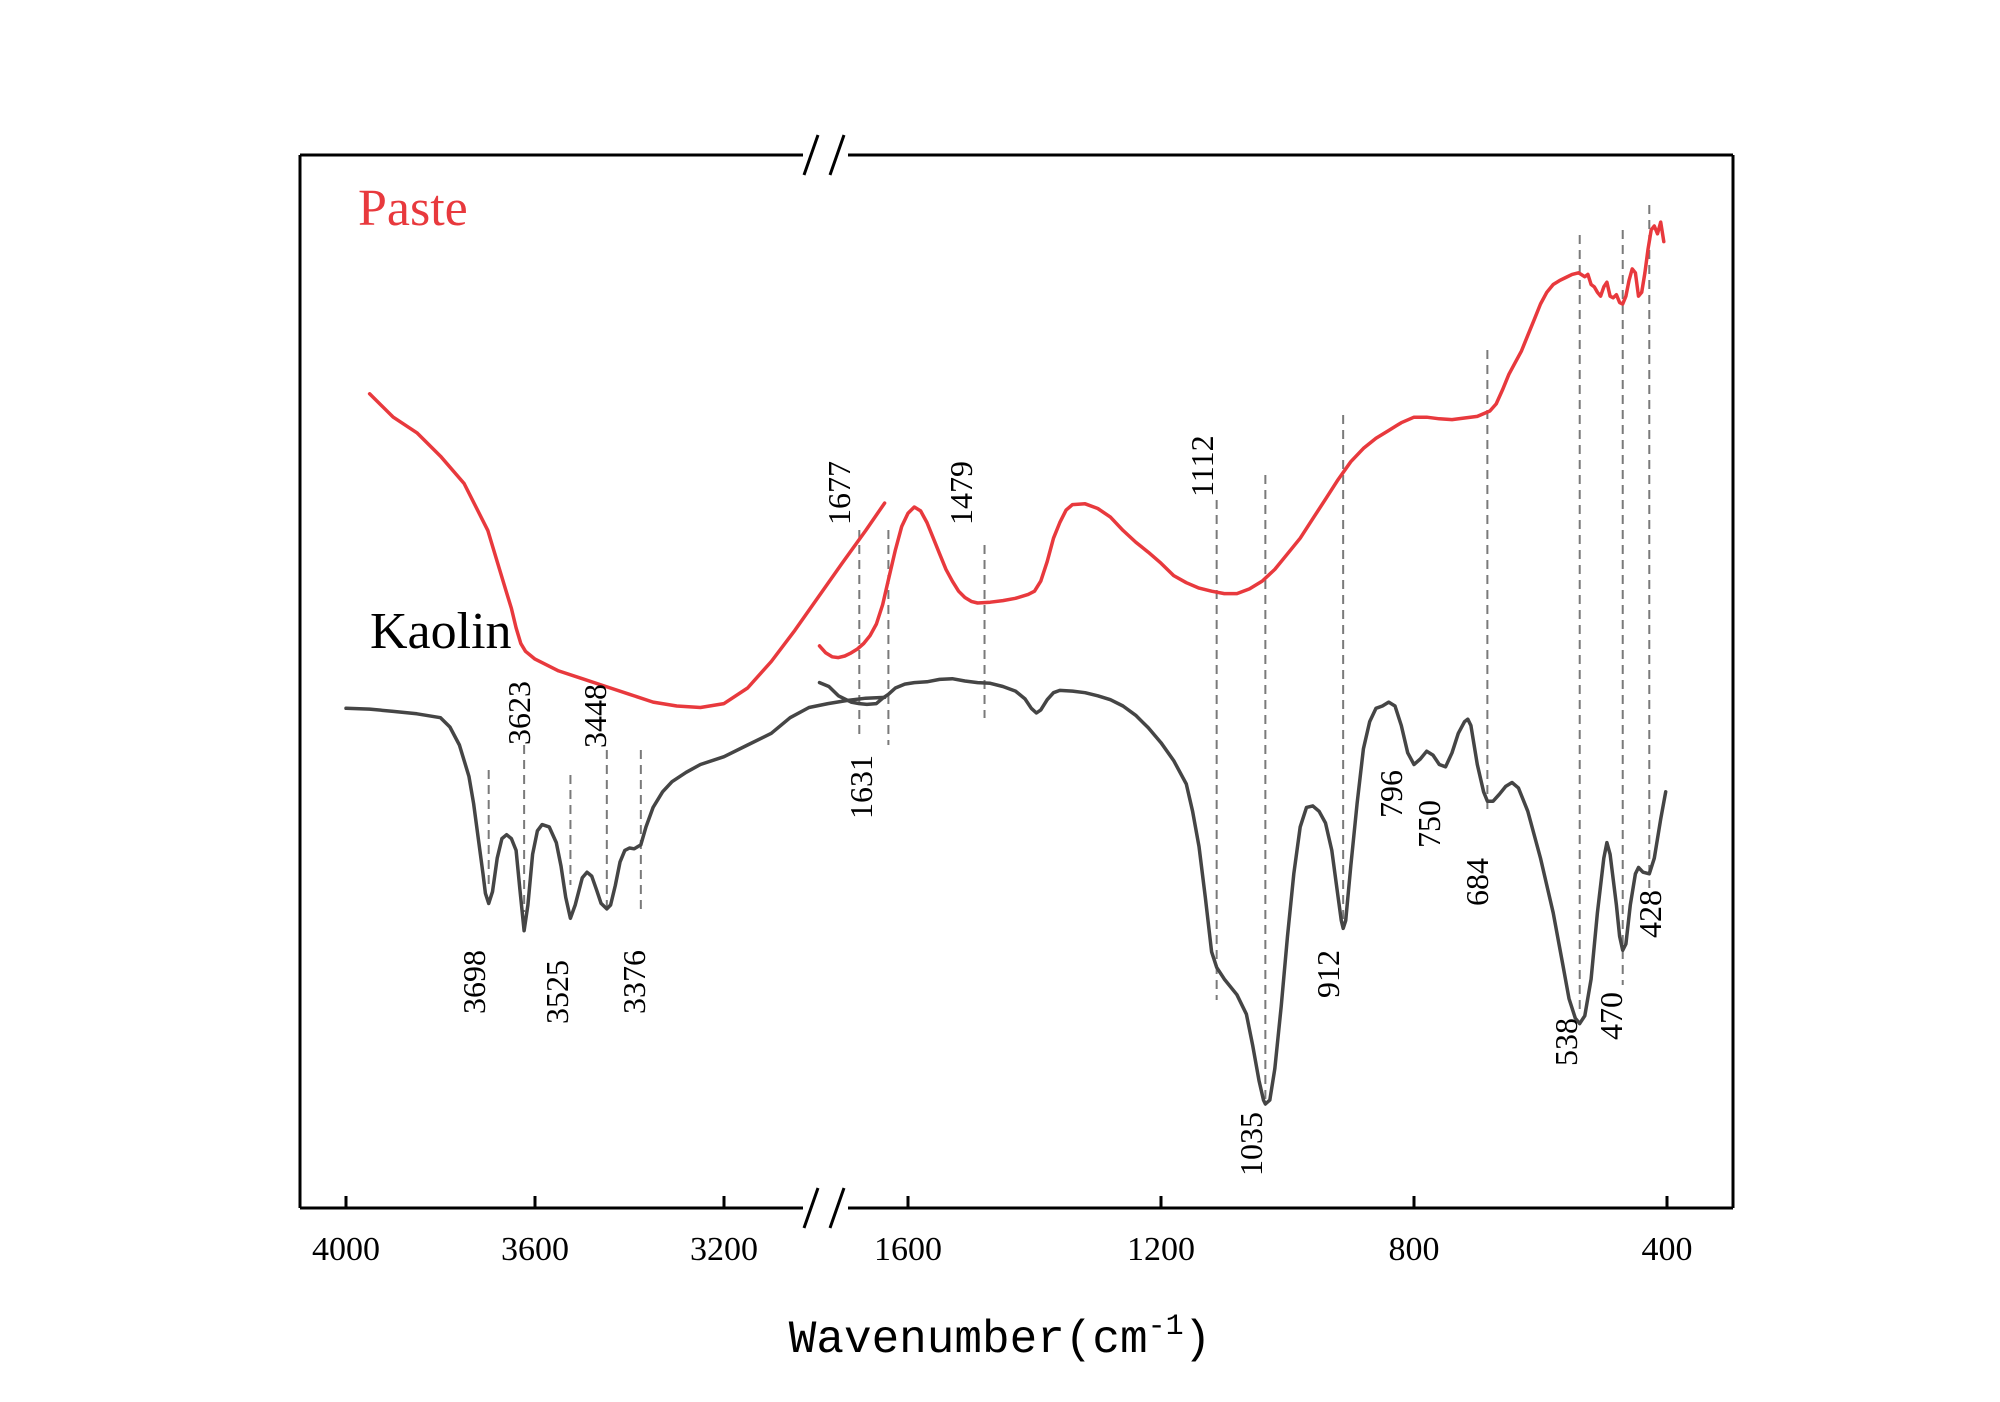 The width and height of the screenshot is (2000, 1402). I want to click on series-line-paste-segment1, so click(627, 551).